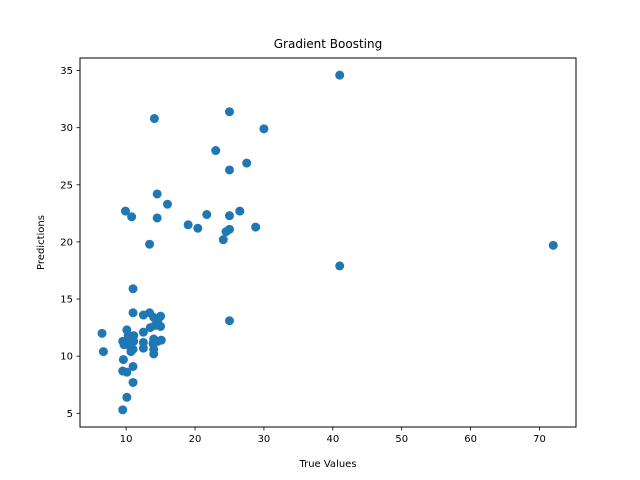 The width and height of the screenshot is (640, 480). What do you see at coordinates (66, 128) in the screenshot?
I see `y-tick-label: 30` at bounding box center [66, 128].